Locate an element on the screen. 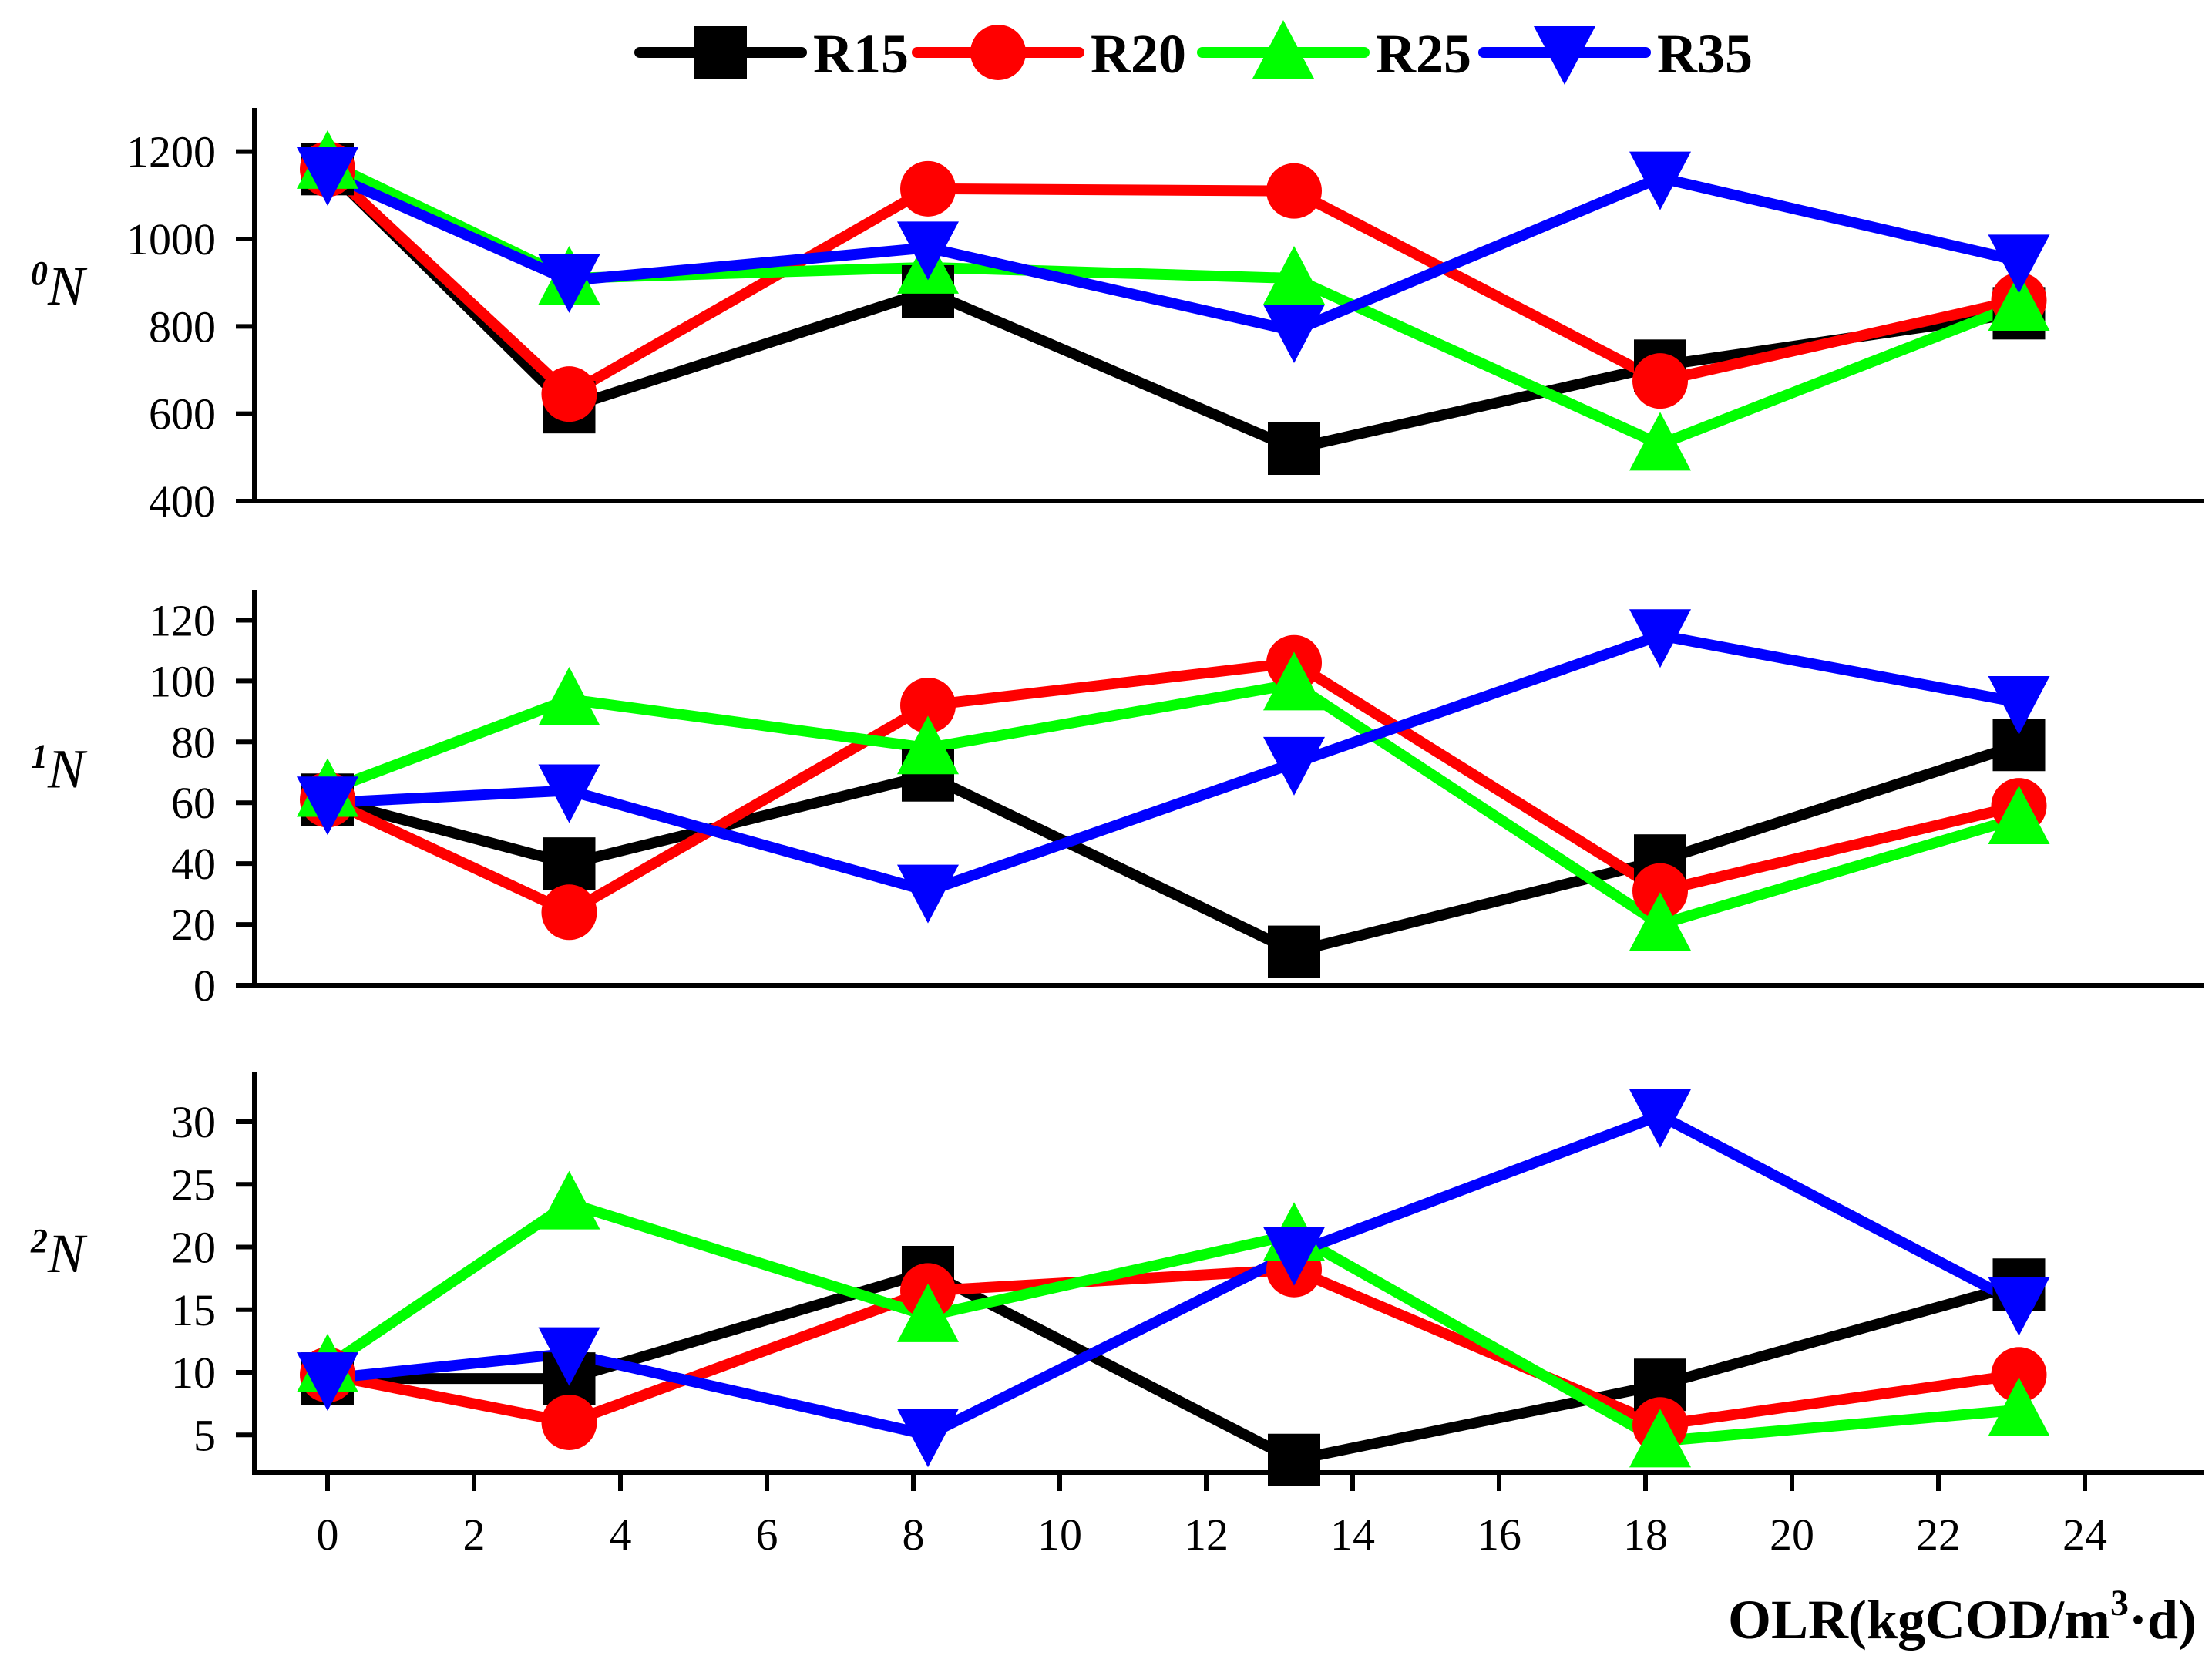  x-axis-title: OLR(kgCOD/m3·d) is located at coordinates (1962, 1617).